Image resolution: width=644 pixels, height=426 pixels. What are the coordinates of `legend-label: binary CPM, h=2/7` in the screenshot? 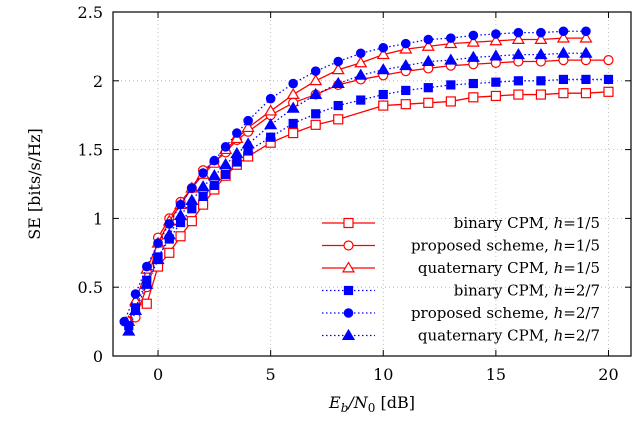 It's located at (527, 291).